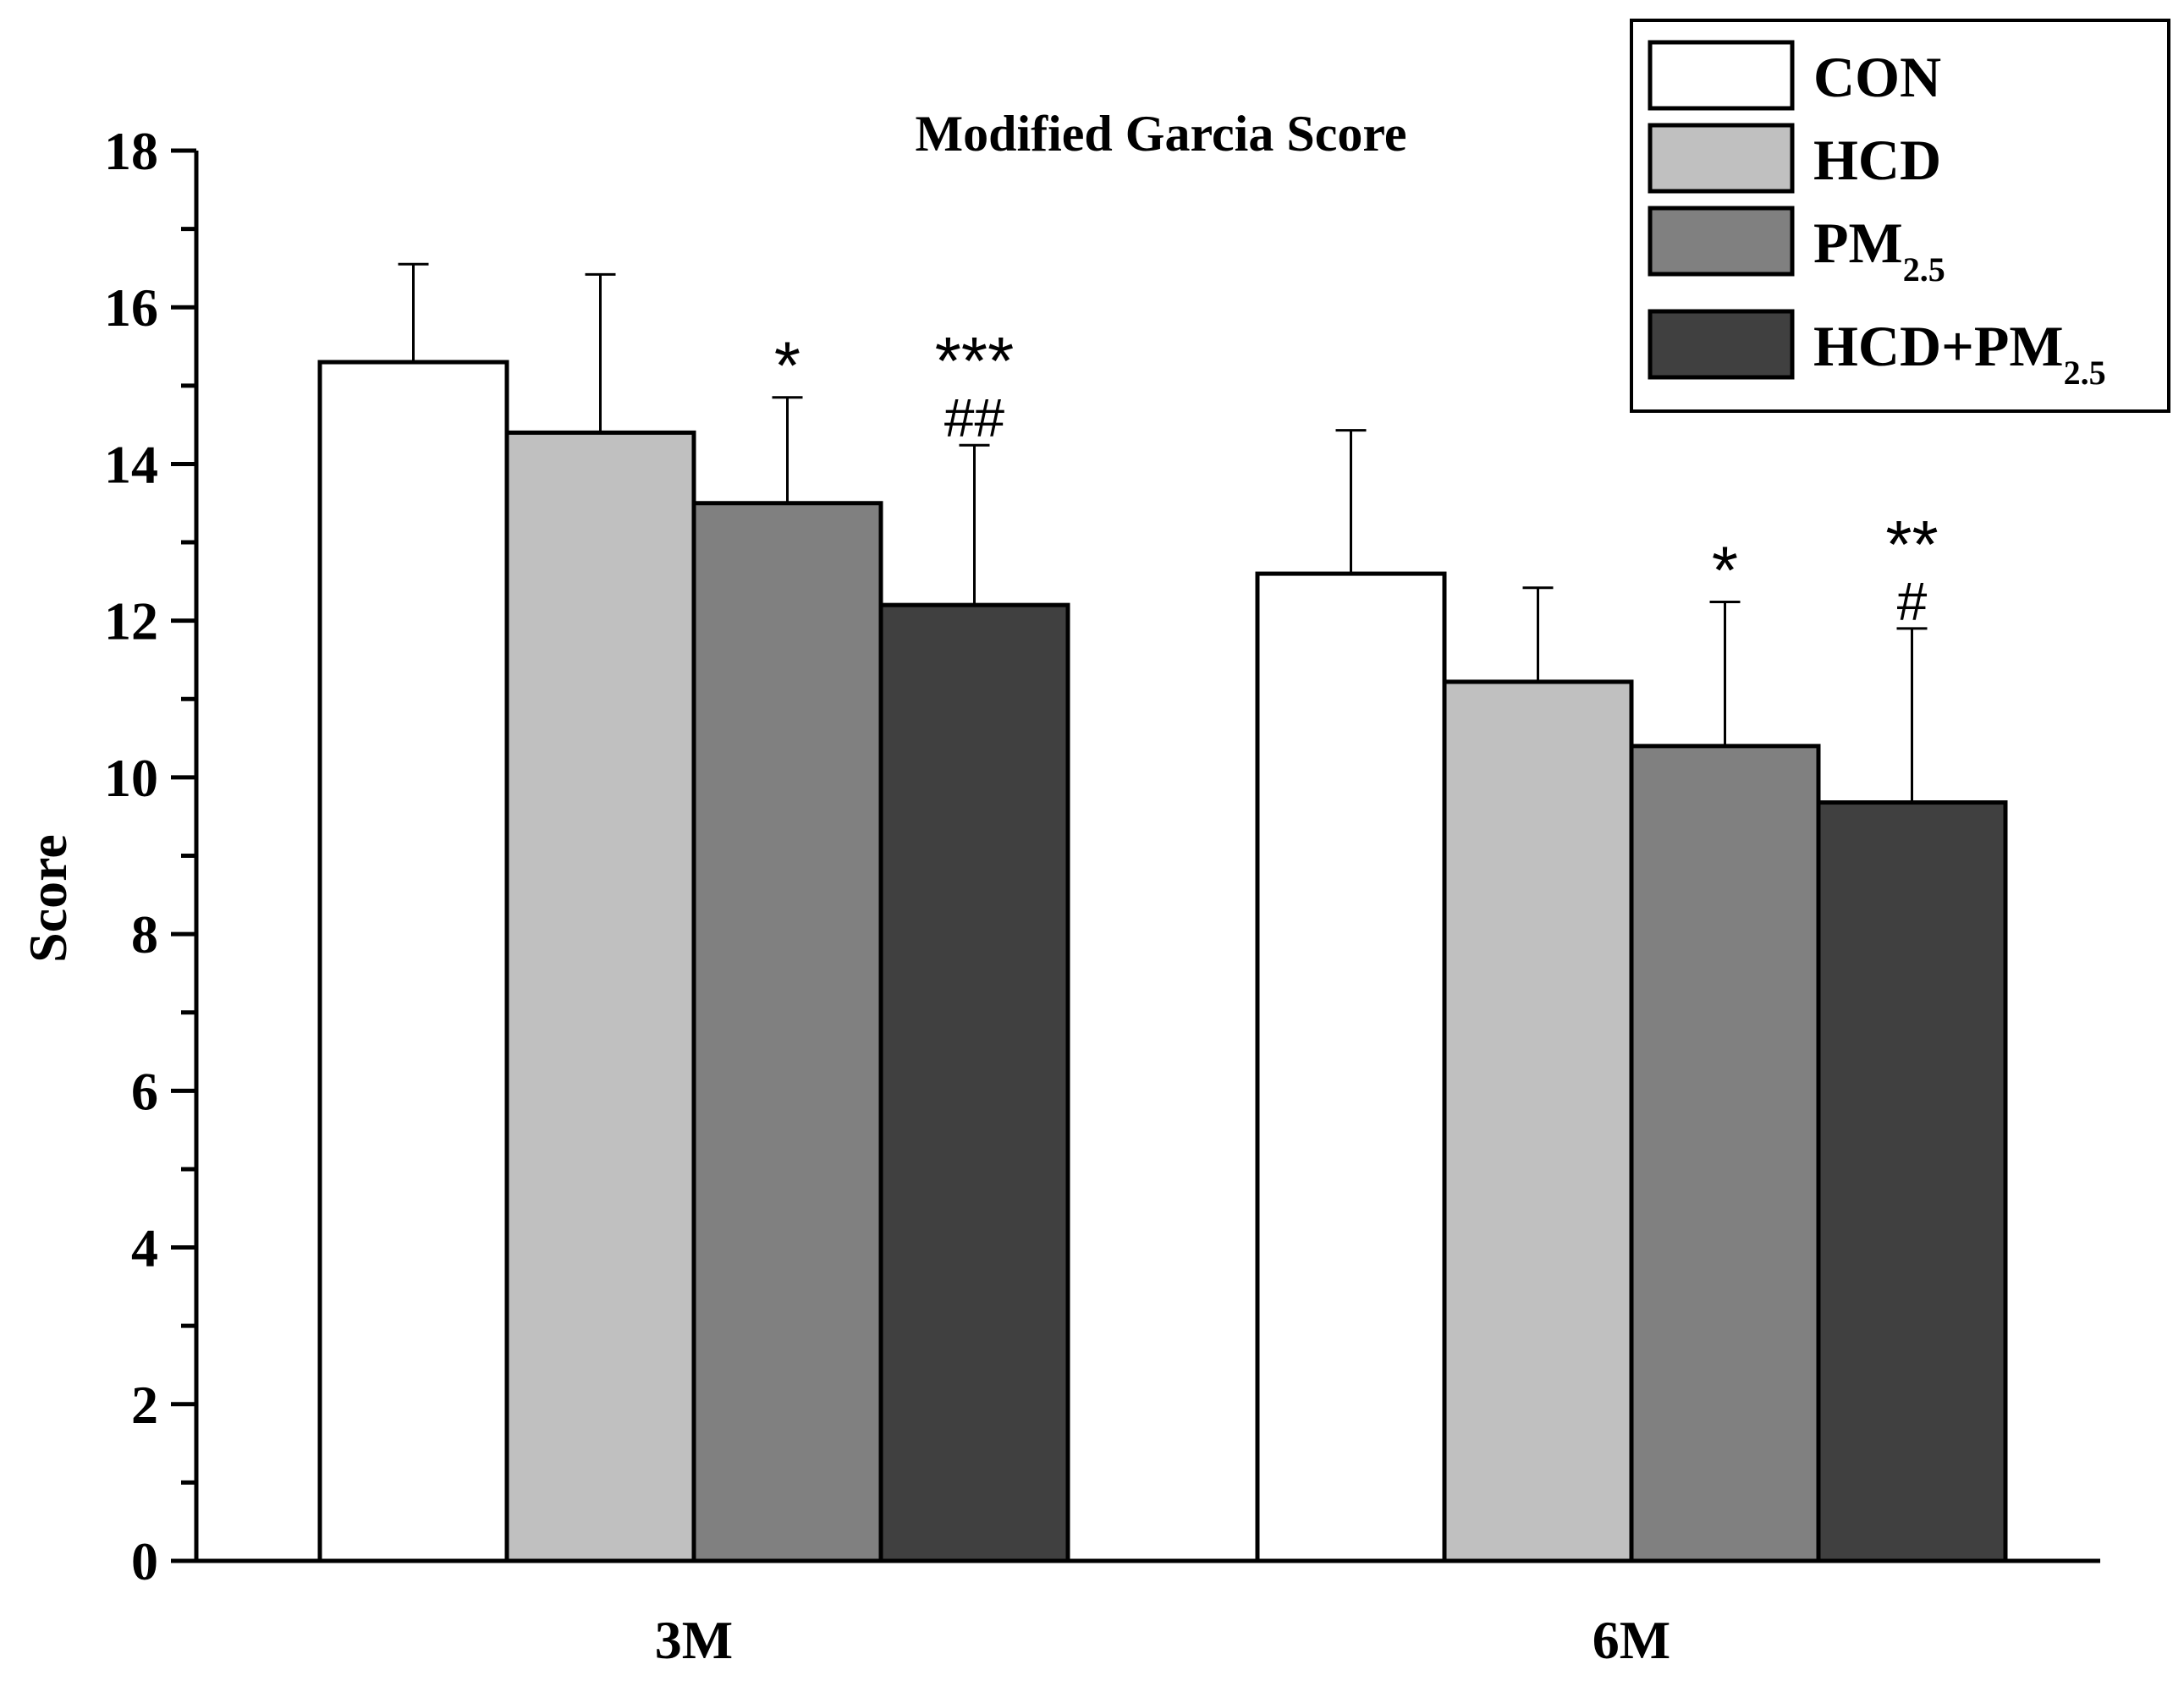  Describe the element at coordinates (144, 934) in the screenshot. I see `y-tick-label: 8` at that location.